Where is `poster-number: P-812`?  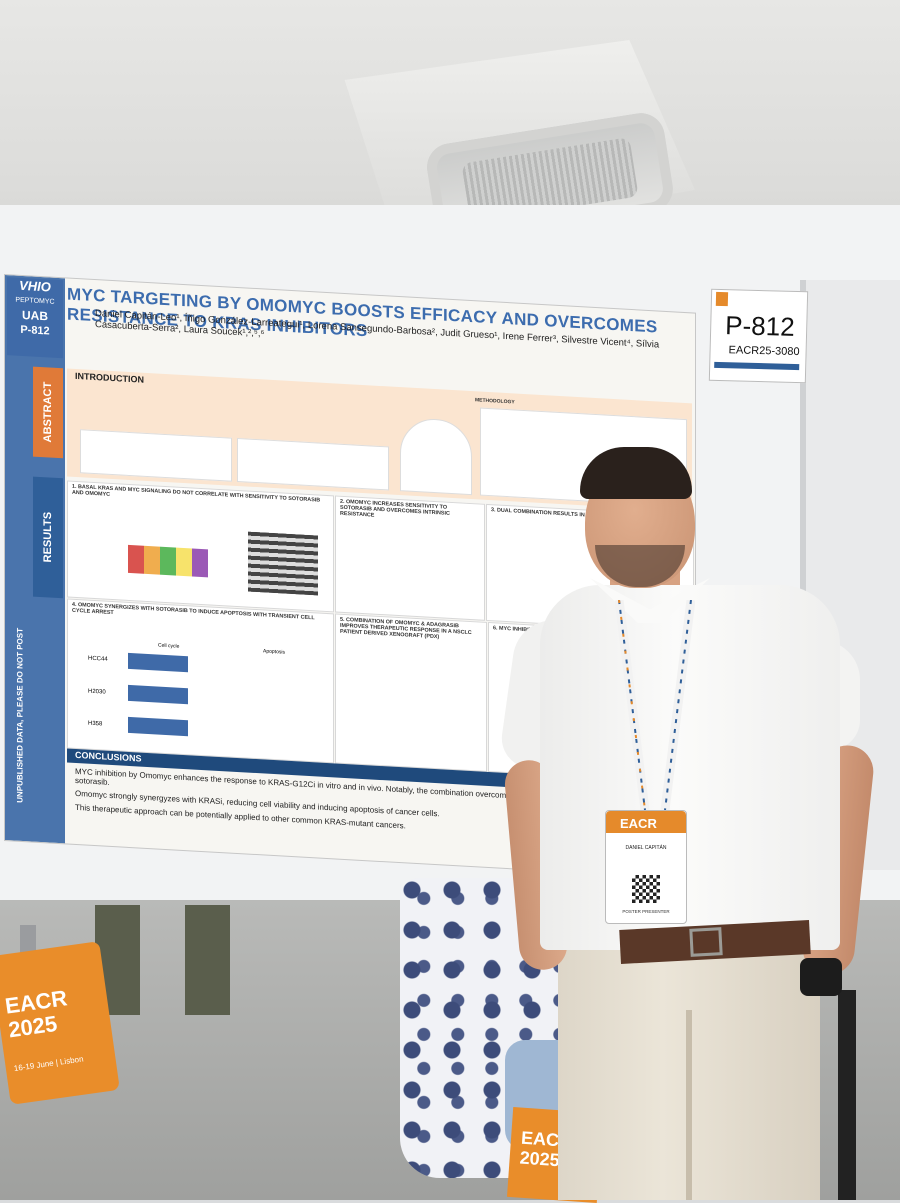 poster-number: P-812 is located at coordinates (760, 326).